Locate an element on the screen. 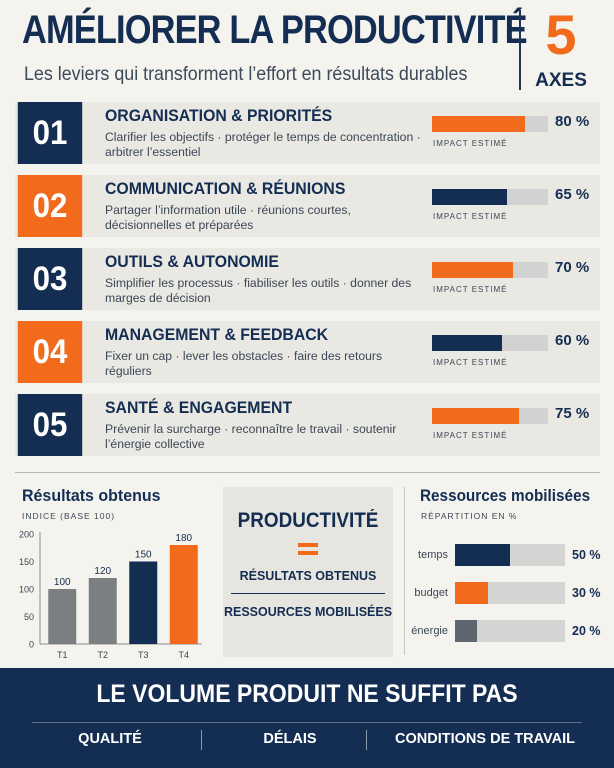 The width and height of the screenshot is (614, 768). vertical-divider is located at coordinates (404, 571).